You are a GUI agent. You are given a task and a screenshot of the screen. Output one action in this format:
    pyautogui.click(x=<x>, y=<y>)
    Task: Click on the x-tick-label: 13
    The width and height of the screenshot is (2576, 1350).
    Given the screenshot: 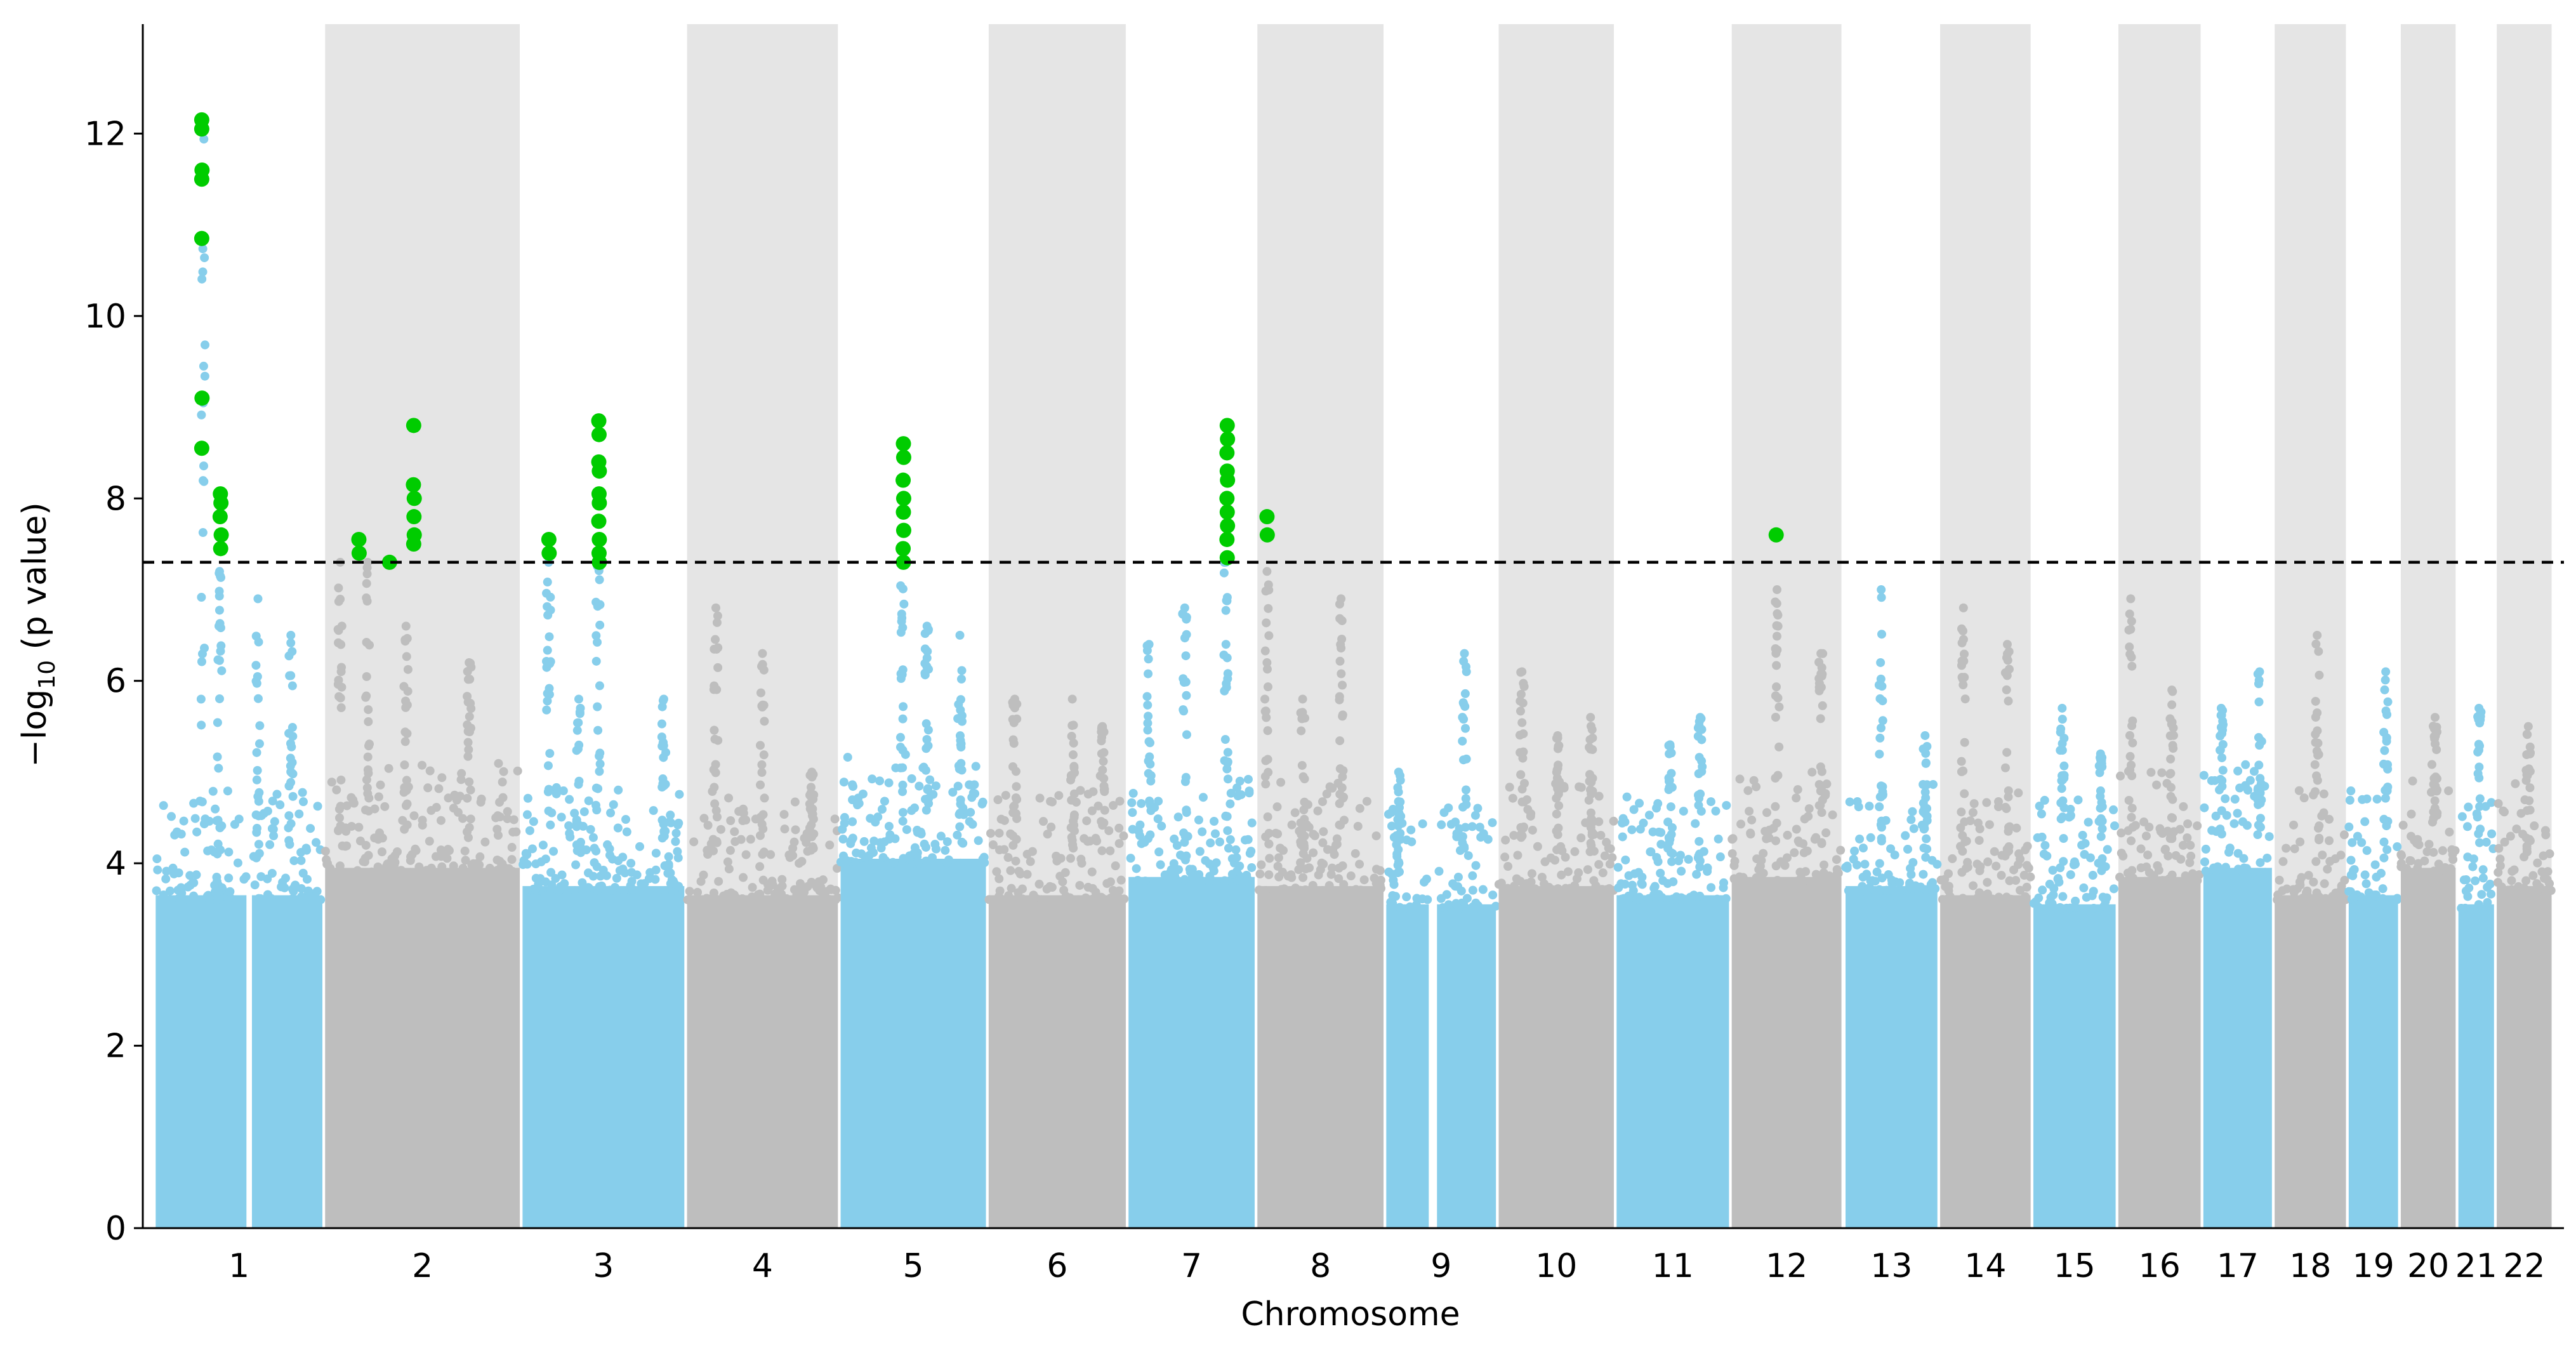 What is the action you would take?
    pyautogui.click(x=1891, y=1266)
    